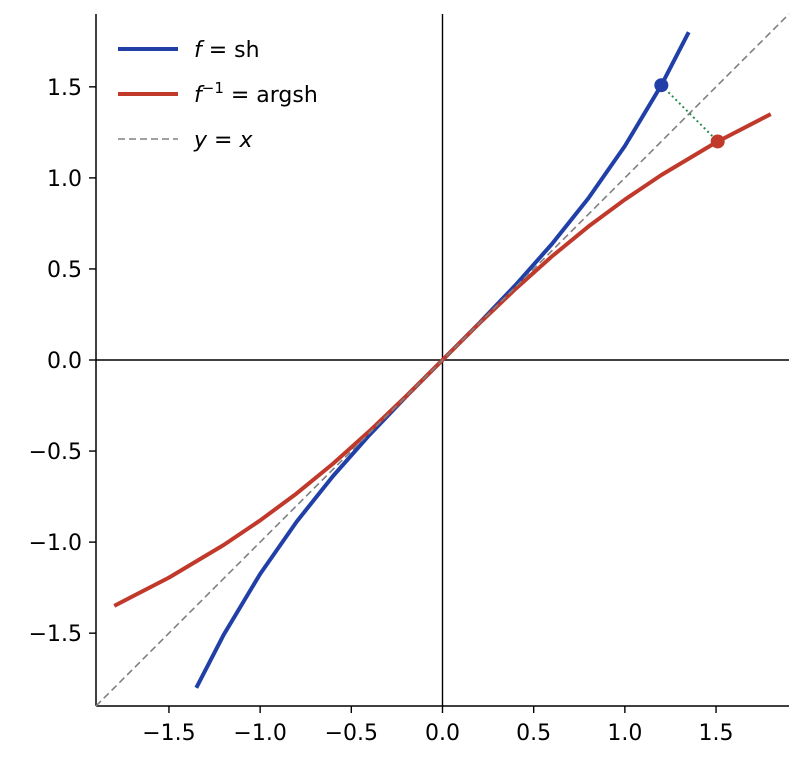 This screenshot has height=764, width=803. I want to click on y-tick-label: −0.5, so click(55, 452).